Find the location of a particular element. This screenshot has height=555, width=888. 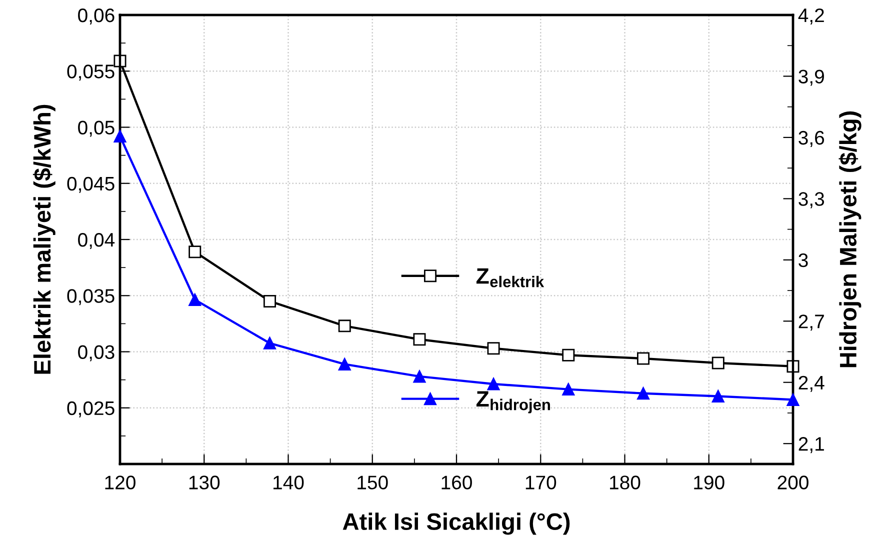

x-tick-label: 180 is located at coordinates (625, 483).